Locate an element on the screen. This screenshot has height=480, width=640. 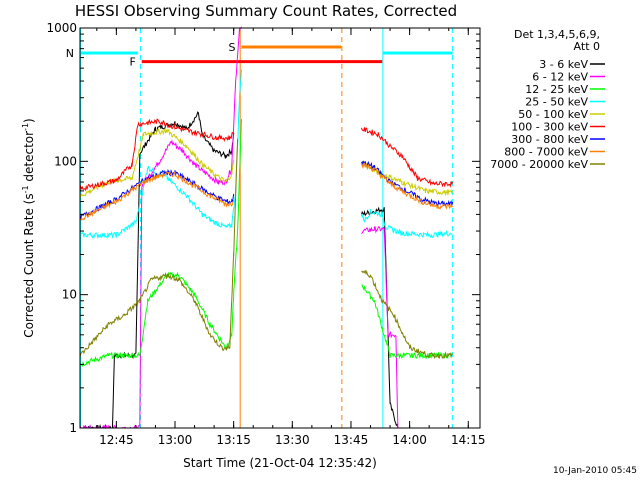
x-tick-label-6: 14:15 is located at coordinates (468, 440).